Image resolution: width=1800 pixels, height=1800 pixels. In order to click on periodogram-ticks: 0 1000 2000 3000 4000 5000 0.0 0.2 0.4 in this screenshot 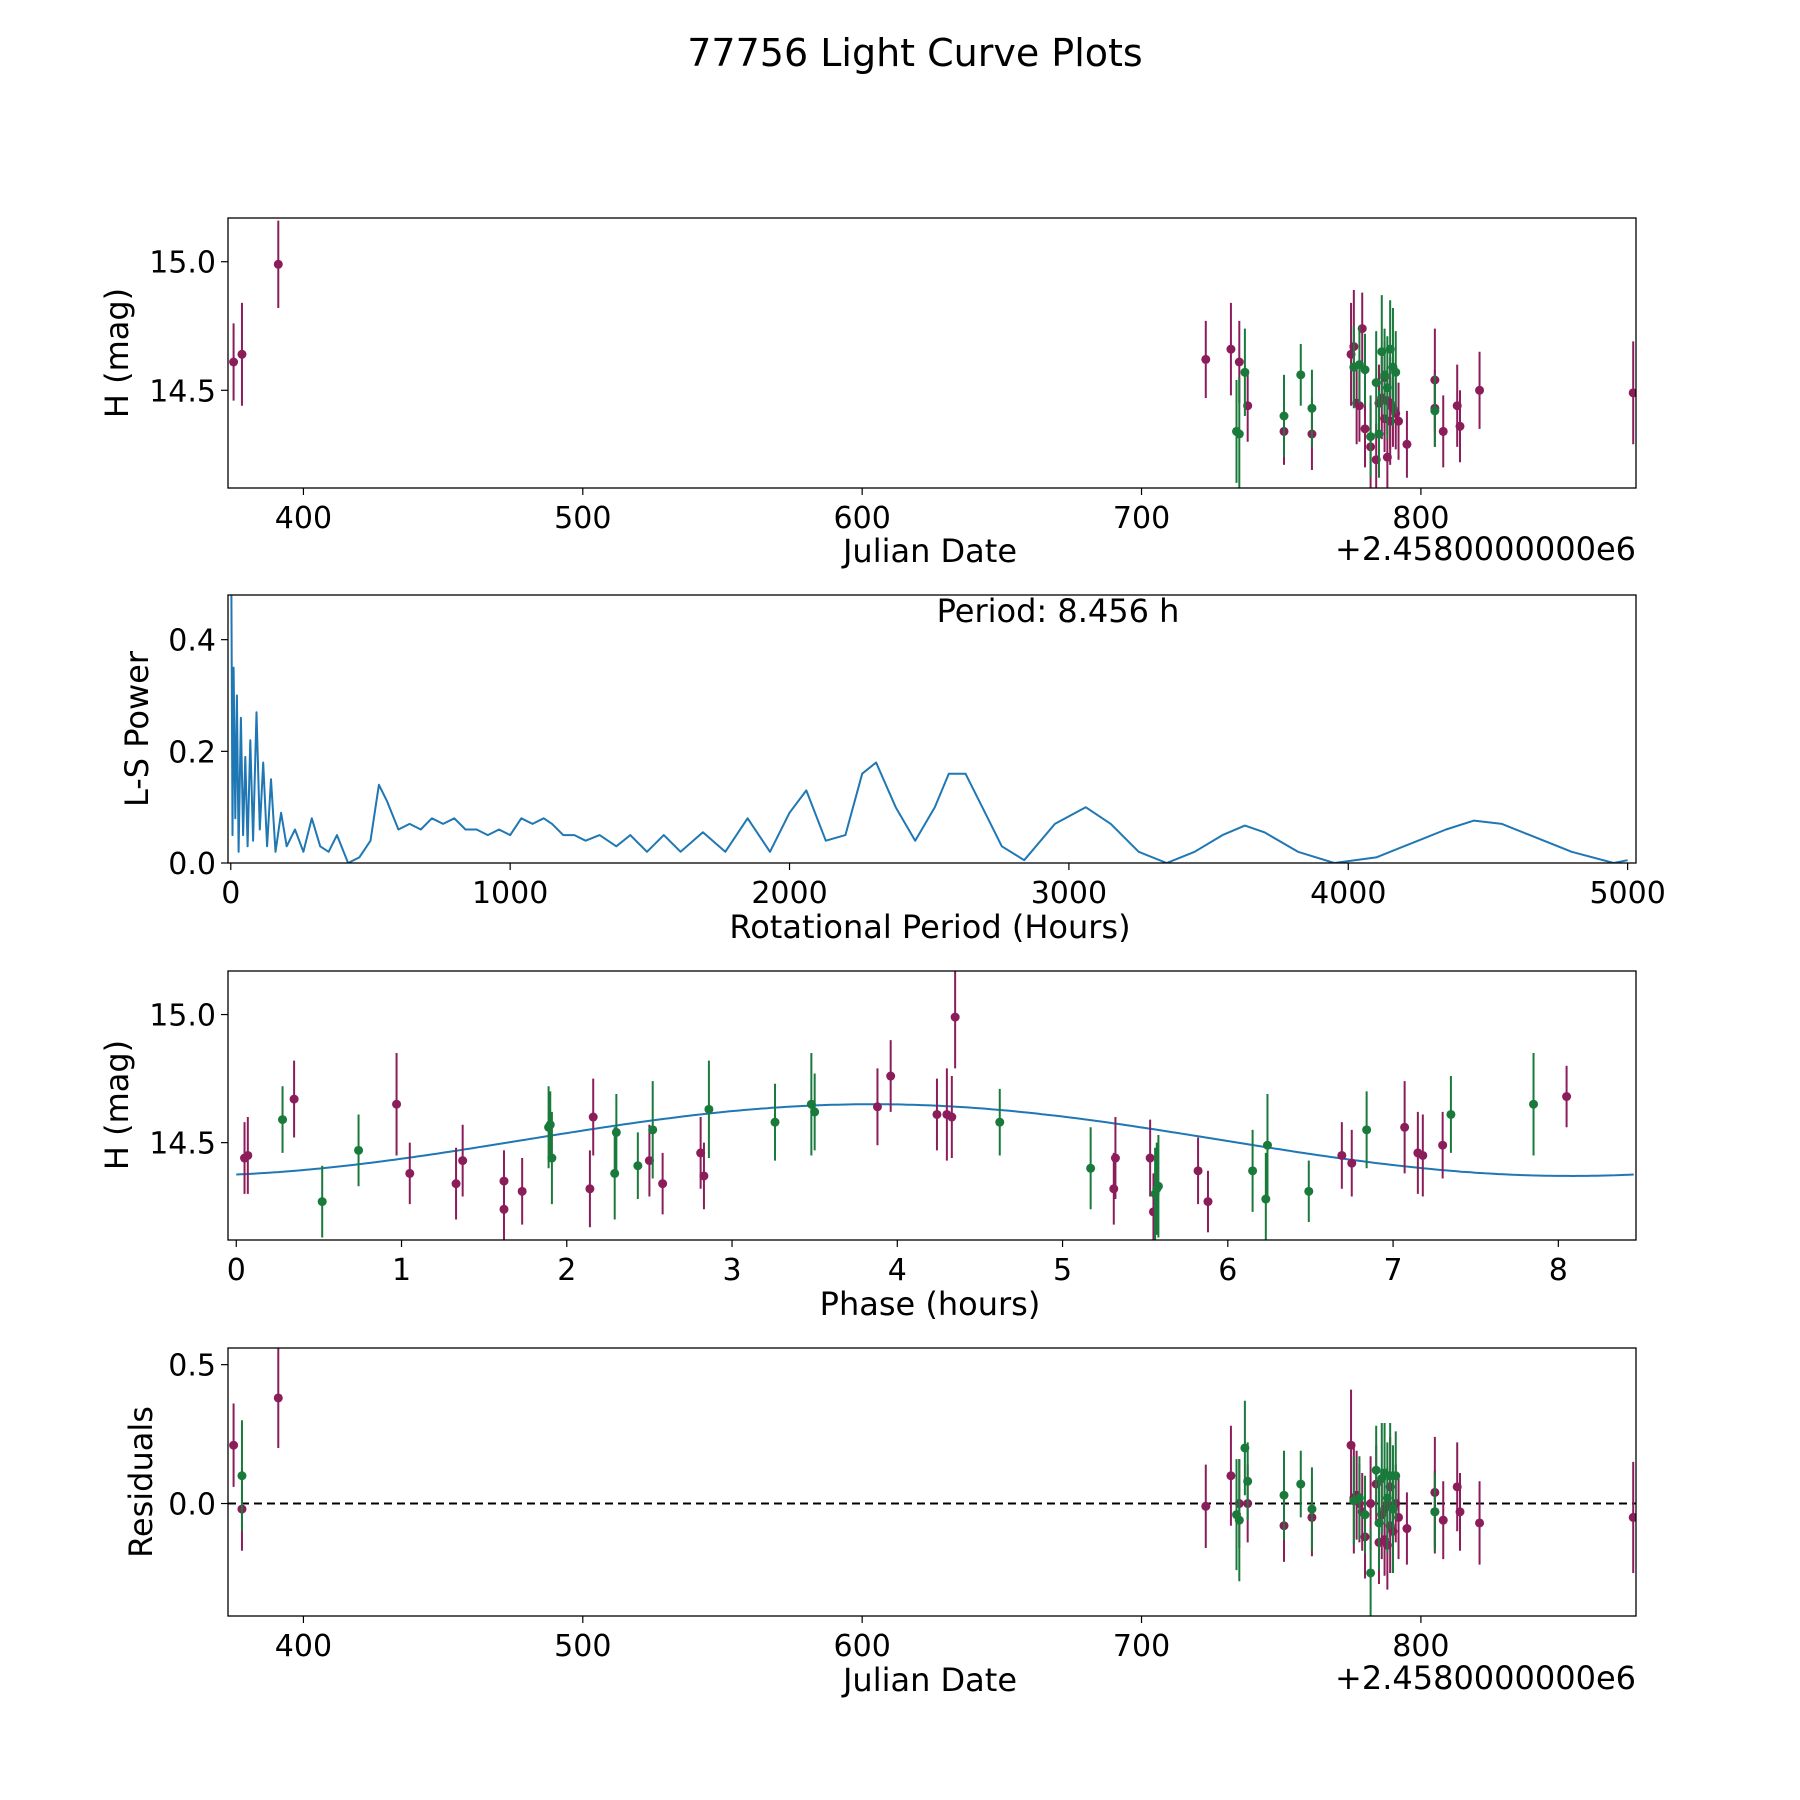, I will do `click(917, 767)`.